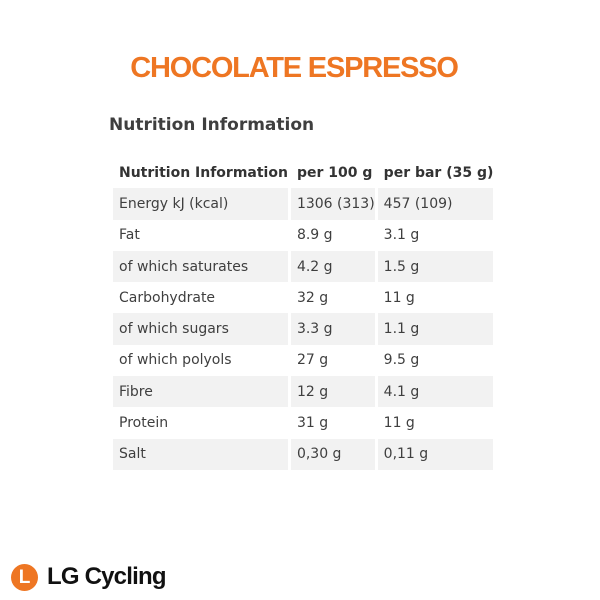 The height and width of the screenshot is (600, 600). Describe the element at coordinates (332, 204) in the screenshot. I see `row-per-100g: 1306 (313)` at that location.